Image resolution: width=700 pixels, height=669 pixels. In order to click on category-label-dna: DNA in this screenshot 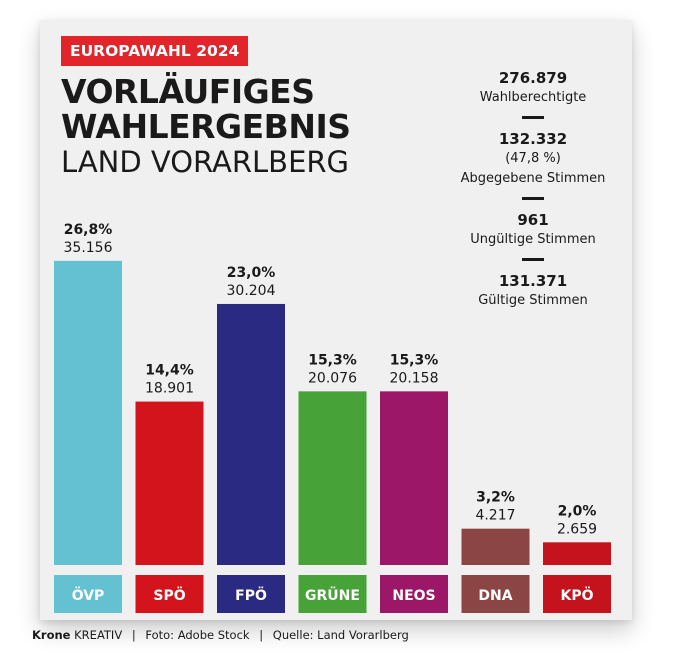, I will do `click(495, 596)`.